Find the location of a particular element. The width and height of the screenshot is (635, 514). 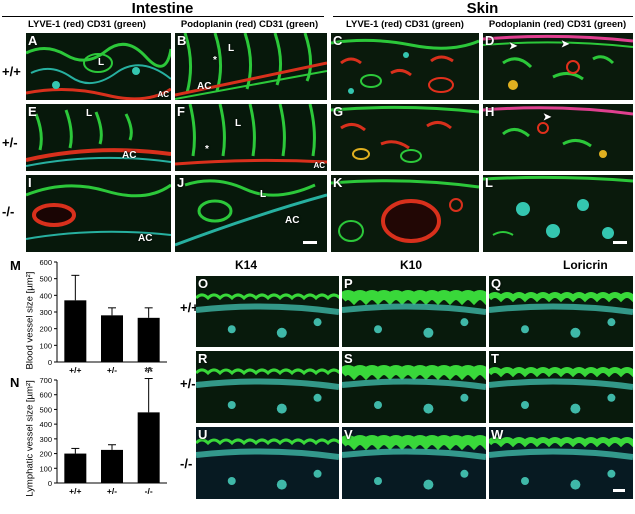

micrograph-panel-q: Q is located at coordinates (561, 311).